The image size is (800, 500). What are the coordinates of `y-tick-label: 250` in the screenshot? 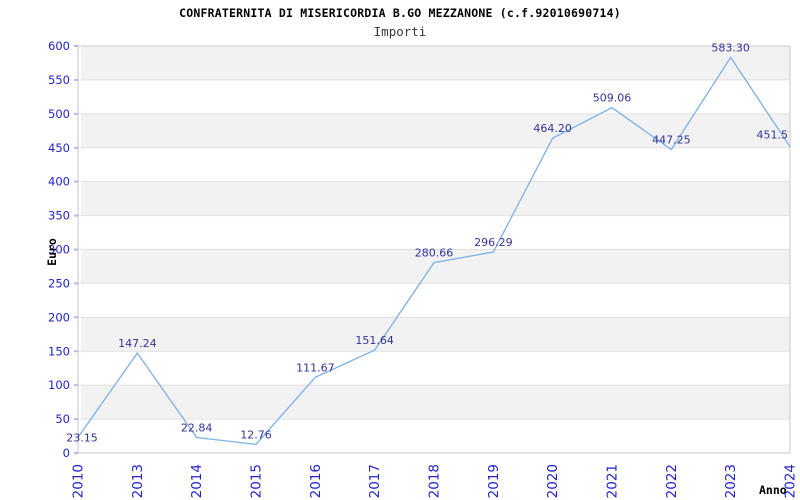 It's located at (59, 283).